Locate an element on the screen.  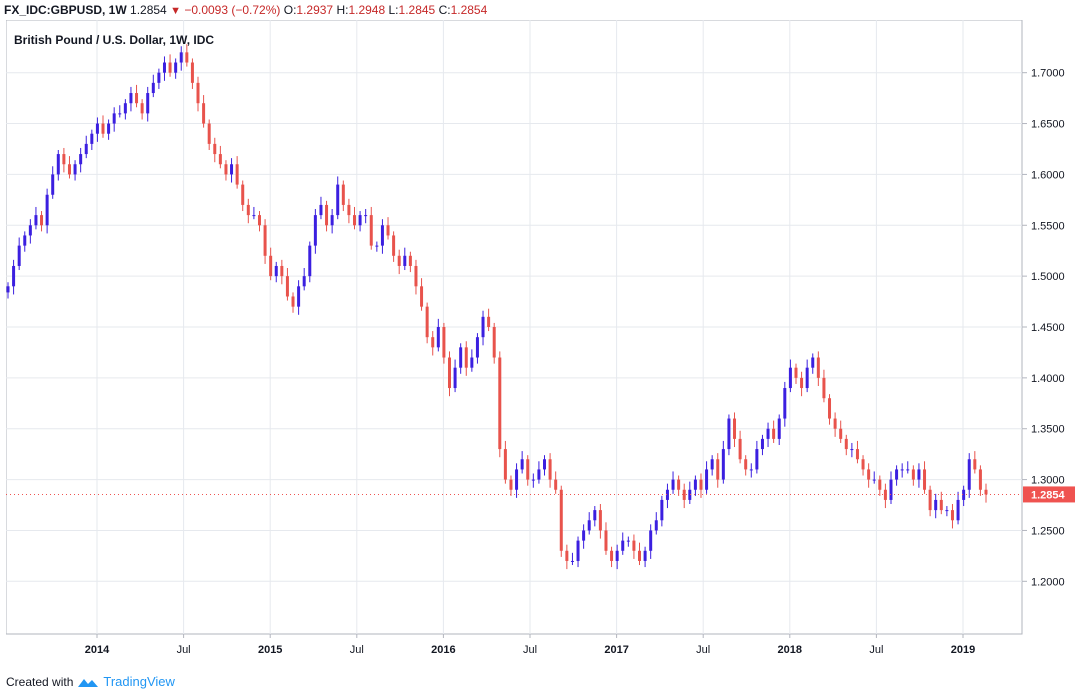
tradingview-brand: TradingView is located at coordinates (139, 681).